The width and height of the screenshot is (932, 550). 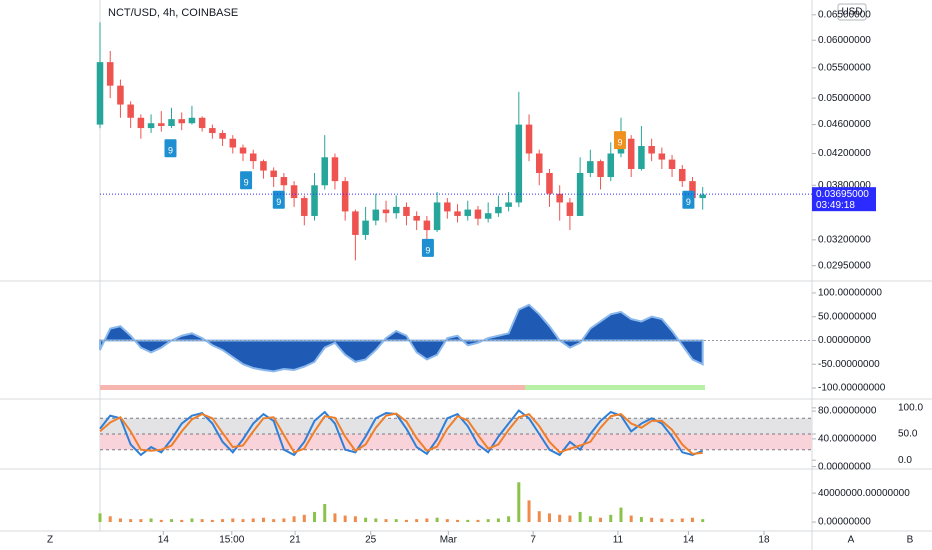 What do you see at coordinates (401, 338) in the screenshot?
I see `oscillator-area` at bounding box center [401, 338].